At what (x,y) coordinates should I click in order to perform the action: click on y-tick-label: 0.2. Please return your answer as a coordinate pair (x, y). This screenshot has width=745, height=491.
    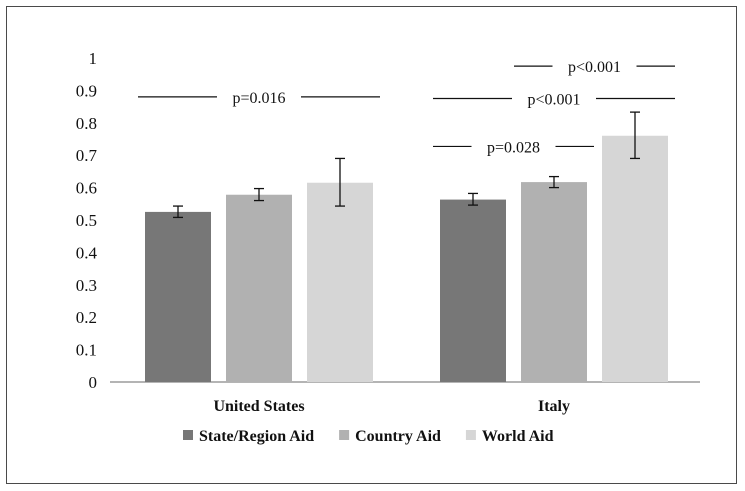
    Looking at the image, I should click on (86, 317).